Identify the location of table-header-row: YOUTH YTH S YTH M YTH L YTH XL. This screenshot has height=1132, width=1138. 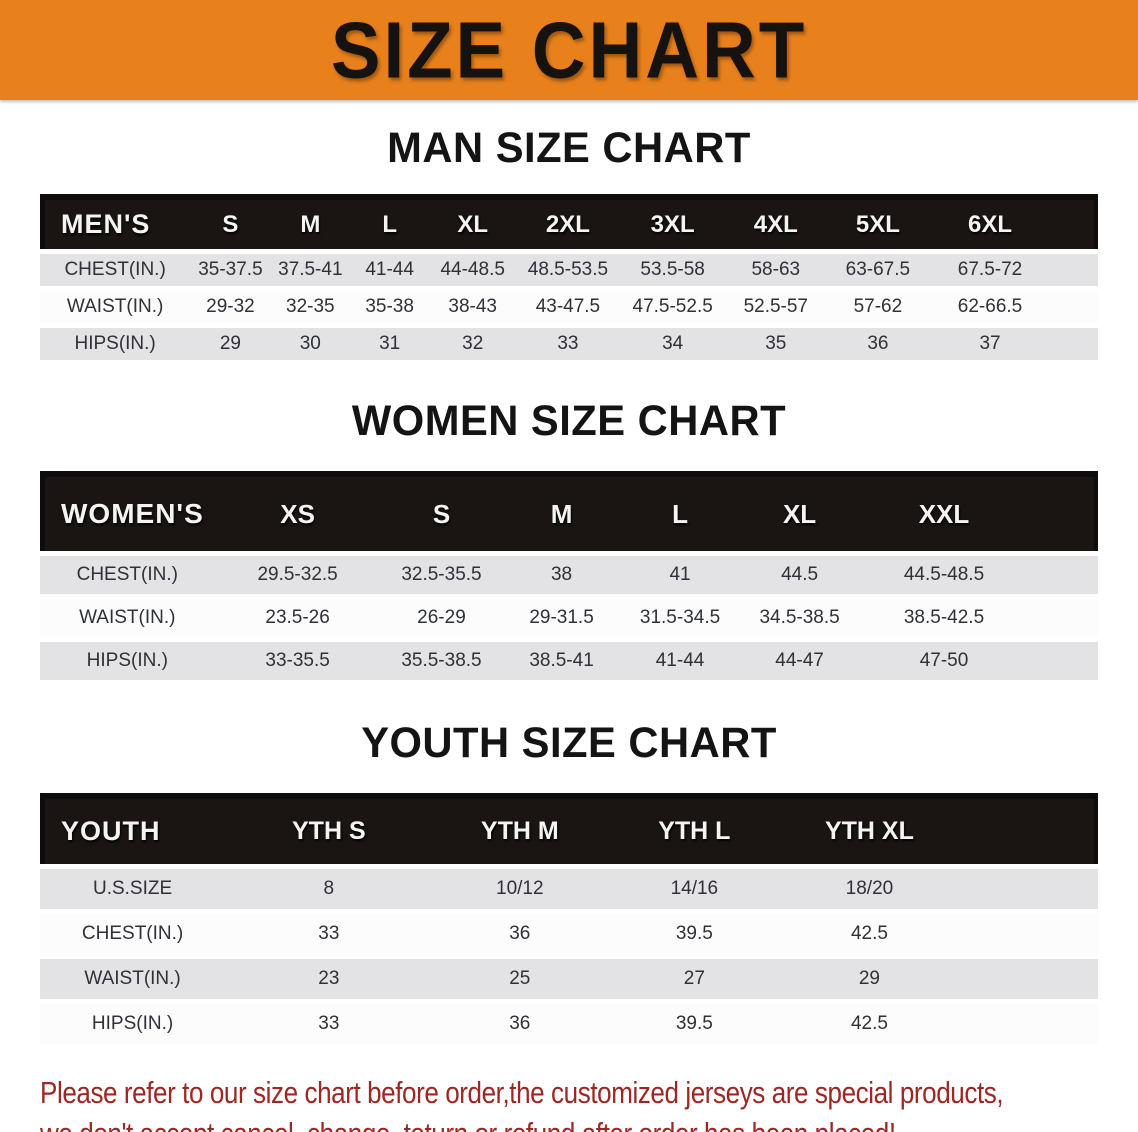
(569, 828).